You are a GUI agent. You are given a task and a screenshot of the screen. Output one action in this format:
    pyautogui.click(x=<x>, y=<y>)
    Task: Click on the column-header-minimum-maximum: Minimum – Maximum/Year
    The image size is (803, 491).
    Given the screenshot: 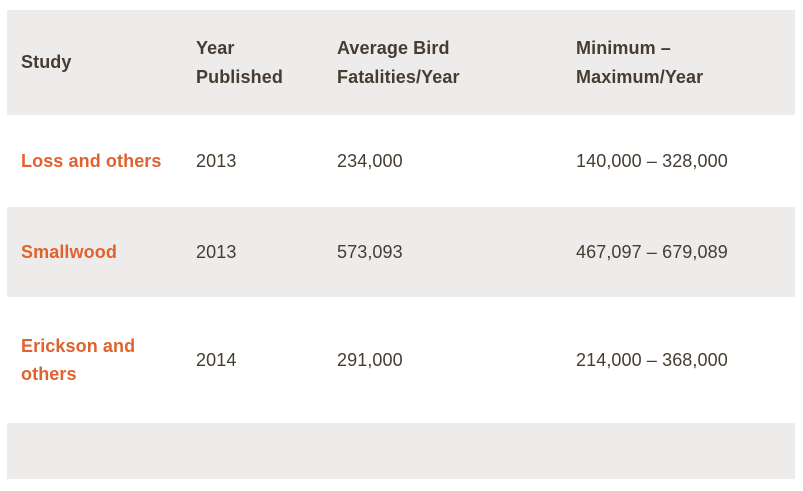 What is the action you would take?
    pyautogui.click(x=640, y=62)
    